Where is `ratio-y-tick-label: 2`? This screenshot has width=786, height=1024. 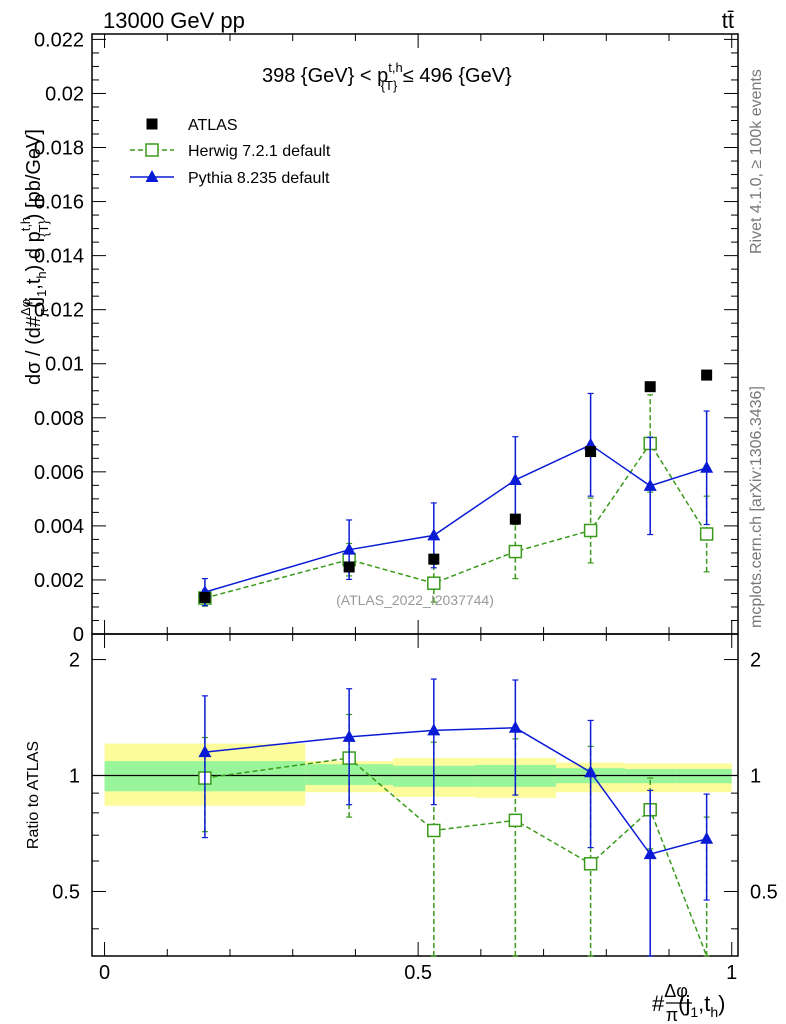 ratio-y-tick-label: 2 is located at coordinates (74, 661).